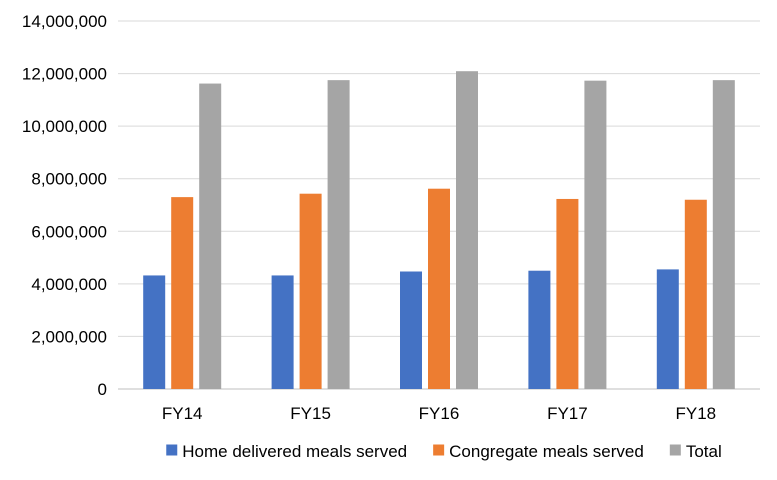  Describe the element at coordinates (69, 179) in the screenshot. I see `y-tick-label: 8,000,000` at that location.